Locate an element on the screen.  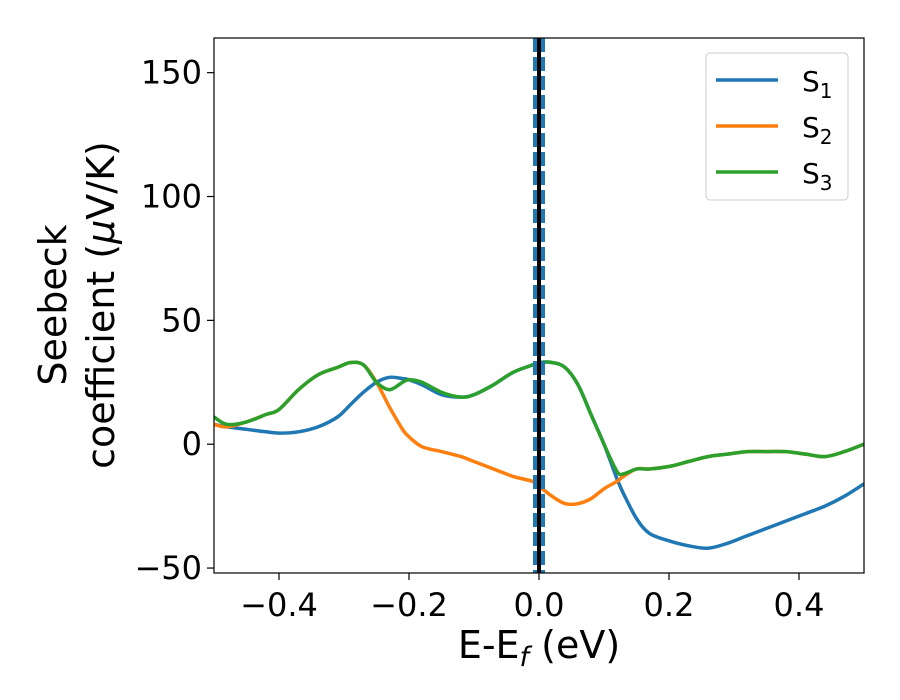
legend-label-s1: S1 is located at coordinates (817, 84).